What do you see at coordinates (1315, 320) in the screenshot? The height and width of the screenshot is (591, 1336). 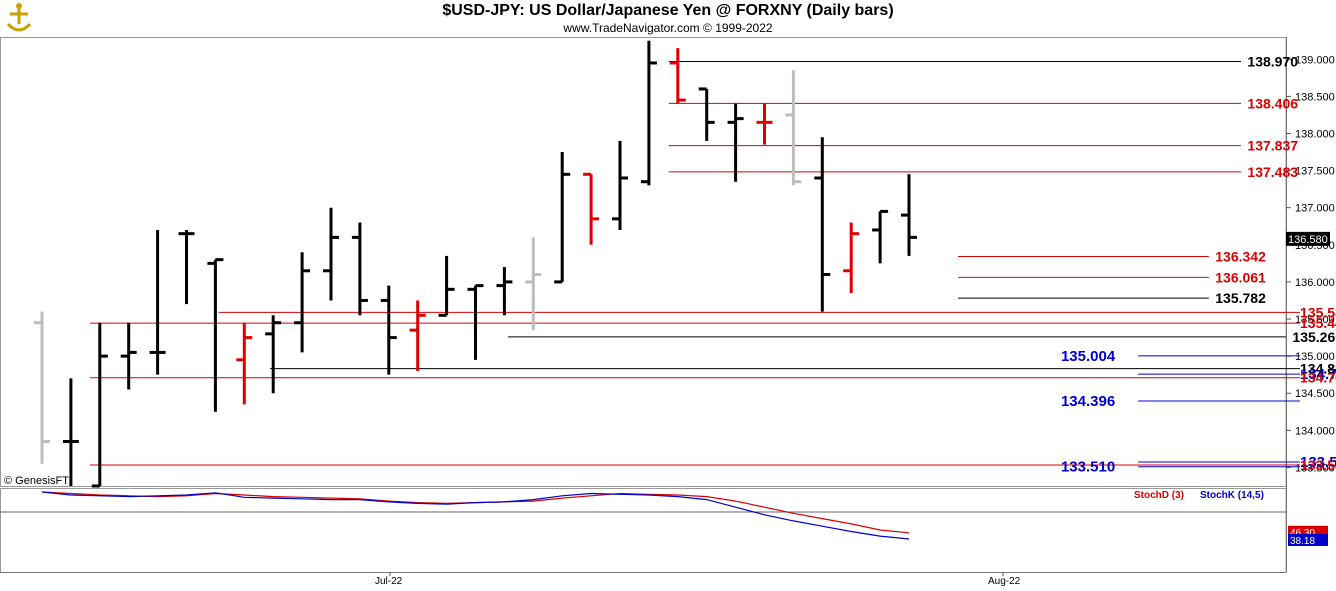 I see `price-tick-label: 135.500` at bounding box center [1315, 320].